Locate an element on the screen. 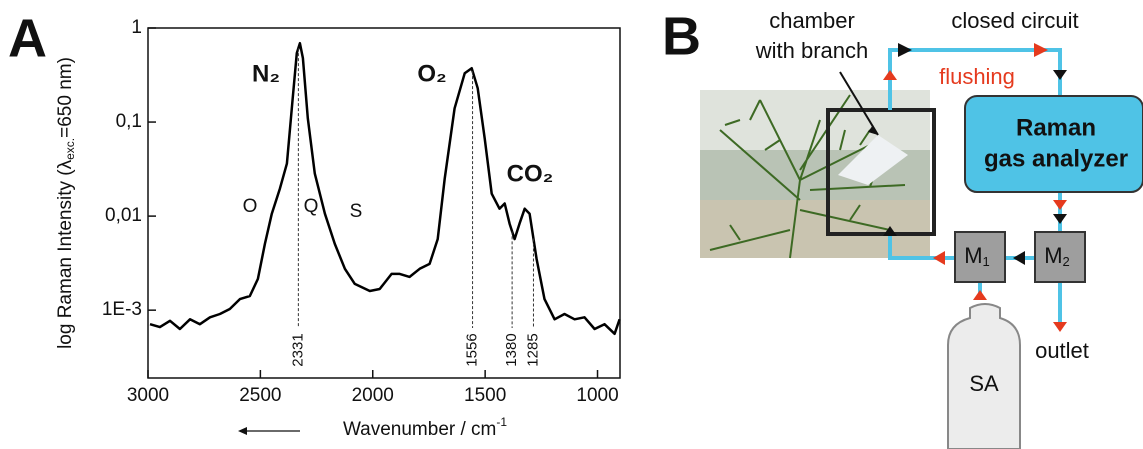  x-tick-label: 1500 is located at coordinates (485, 395).